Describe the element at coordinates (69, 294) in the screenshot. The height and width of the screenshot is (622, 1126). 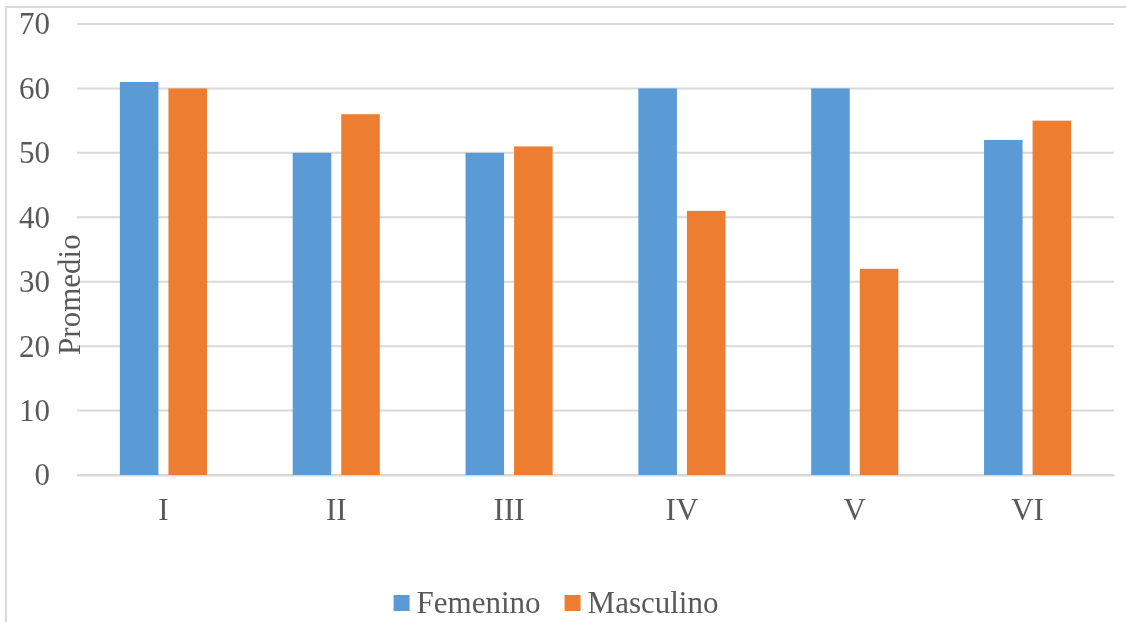
I see `y-axis-title: Promedio` at that location.